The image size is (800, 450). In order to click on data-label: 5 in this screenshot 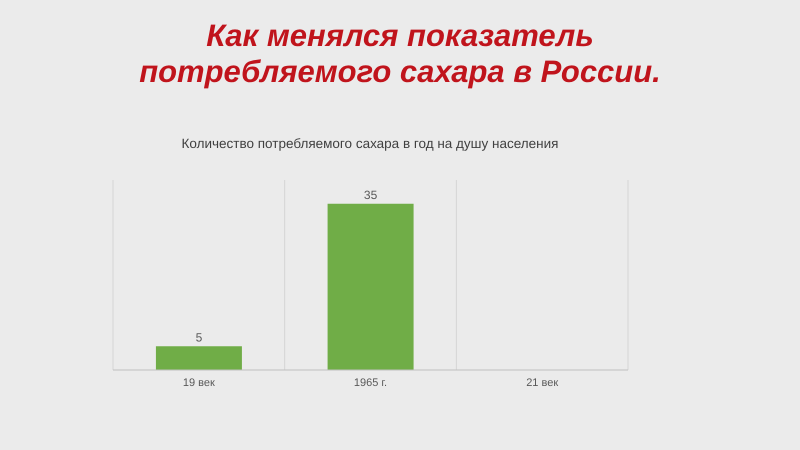, I will do `click(199, 337)`.